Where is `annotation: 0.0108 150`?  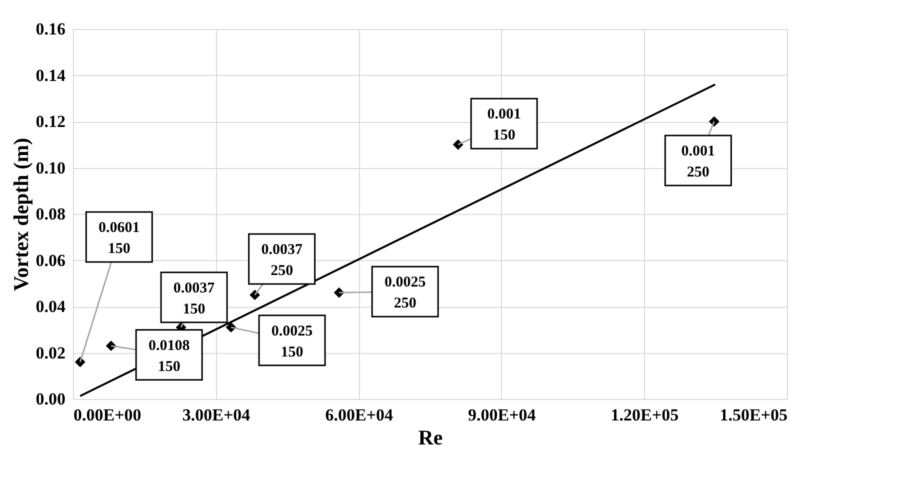
annotation: 0.0108 150 is located at coordinates (169, 356).